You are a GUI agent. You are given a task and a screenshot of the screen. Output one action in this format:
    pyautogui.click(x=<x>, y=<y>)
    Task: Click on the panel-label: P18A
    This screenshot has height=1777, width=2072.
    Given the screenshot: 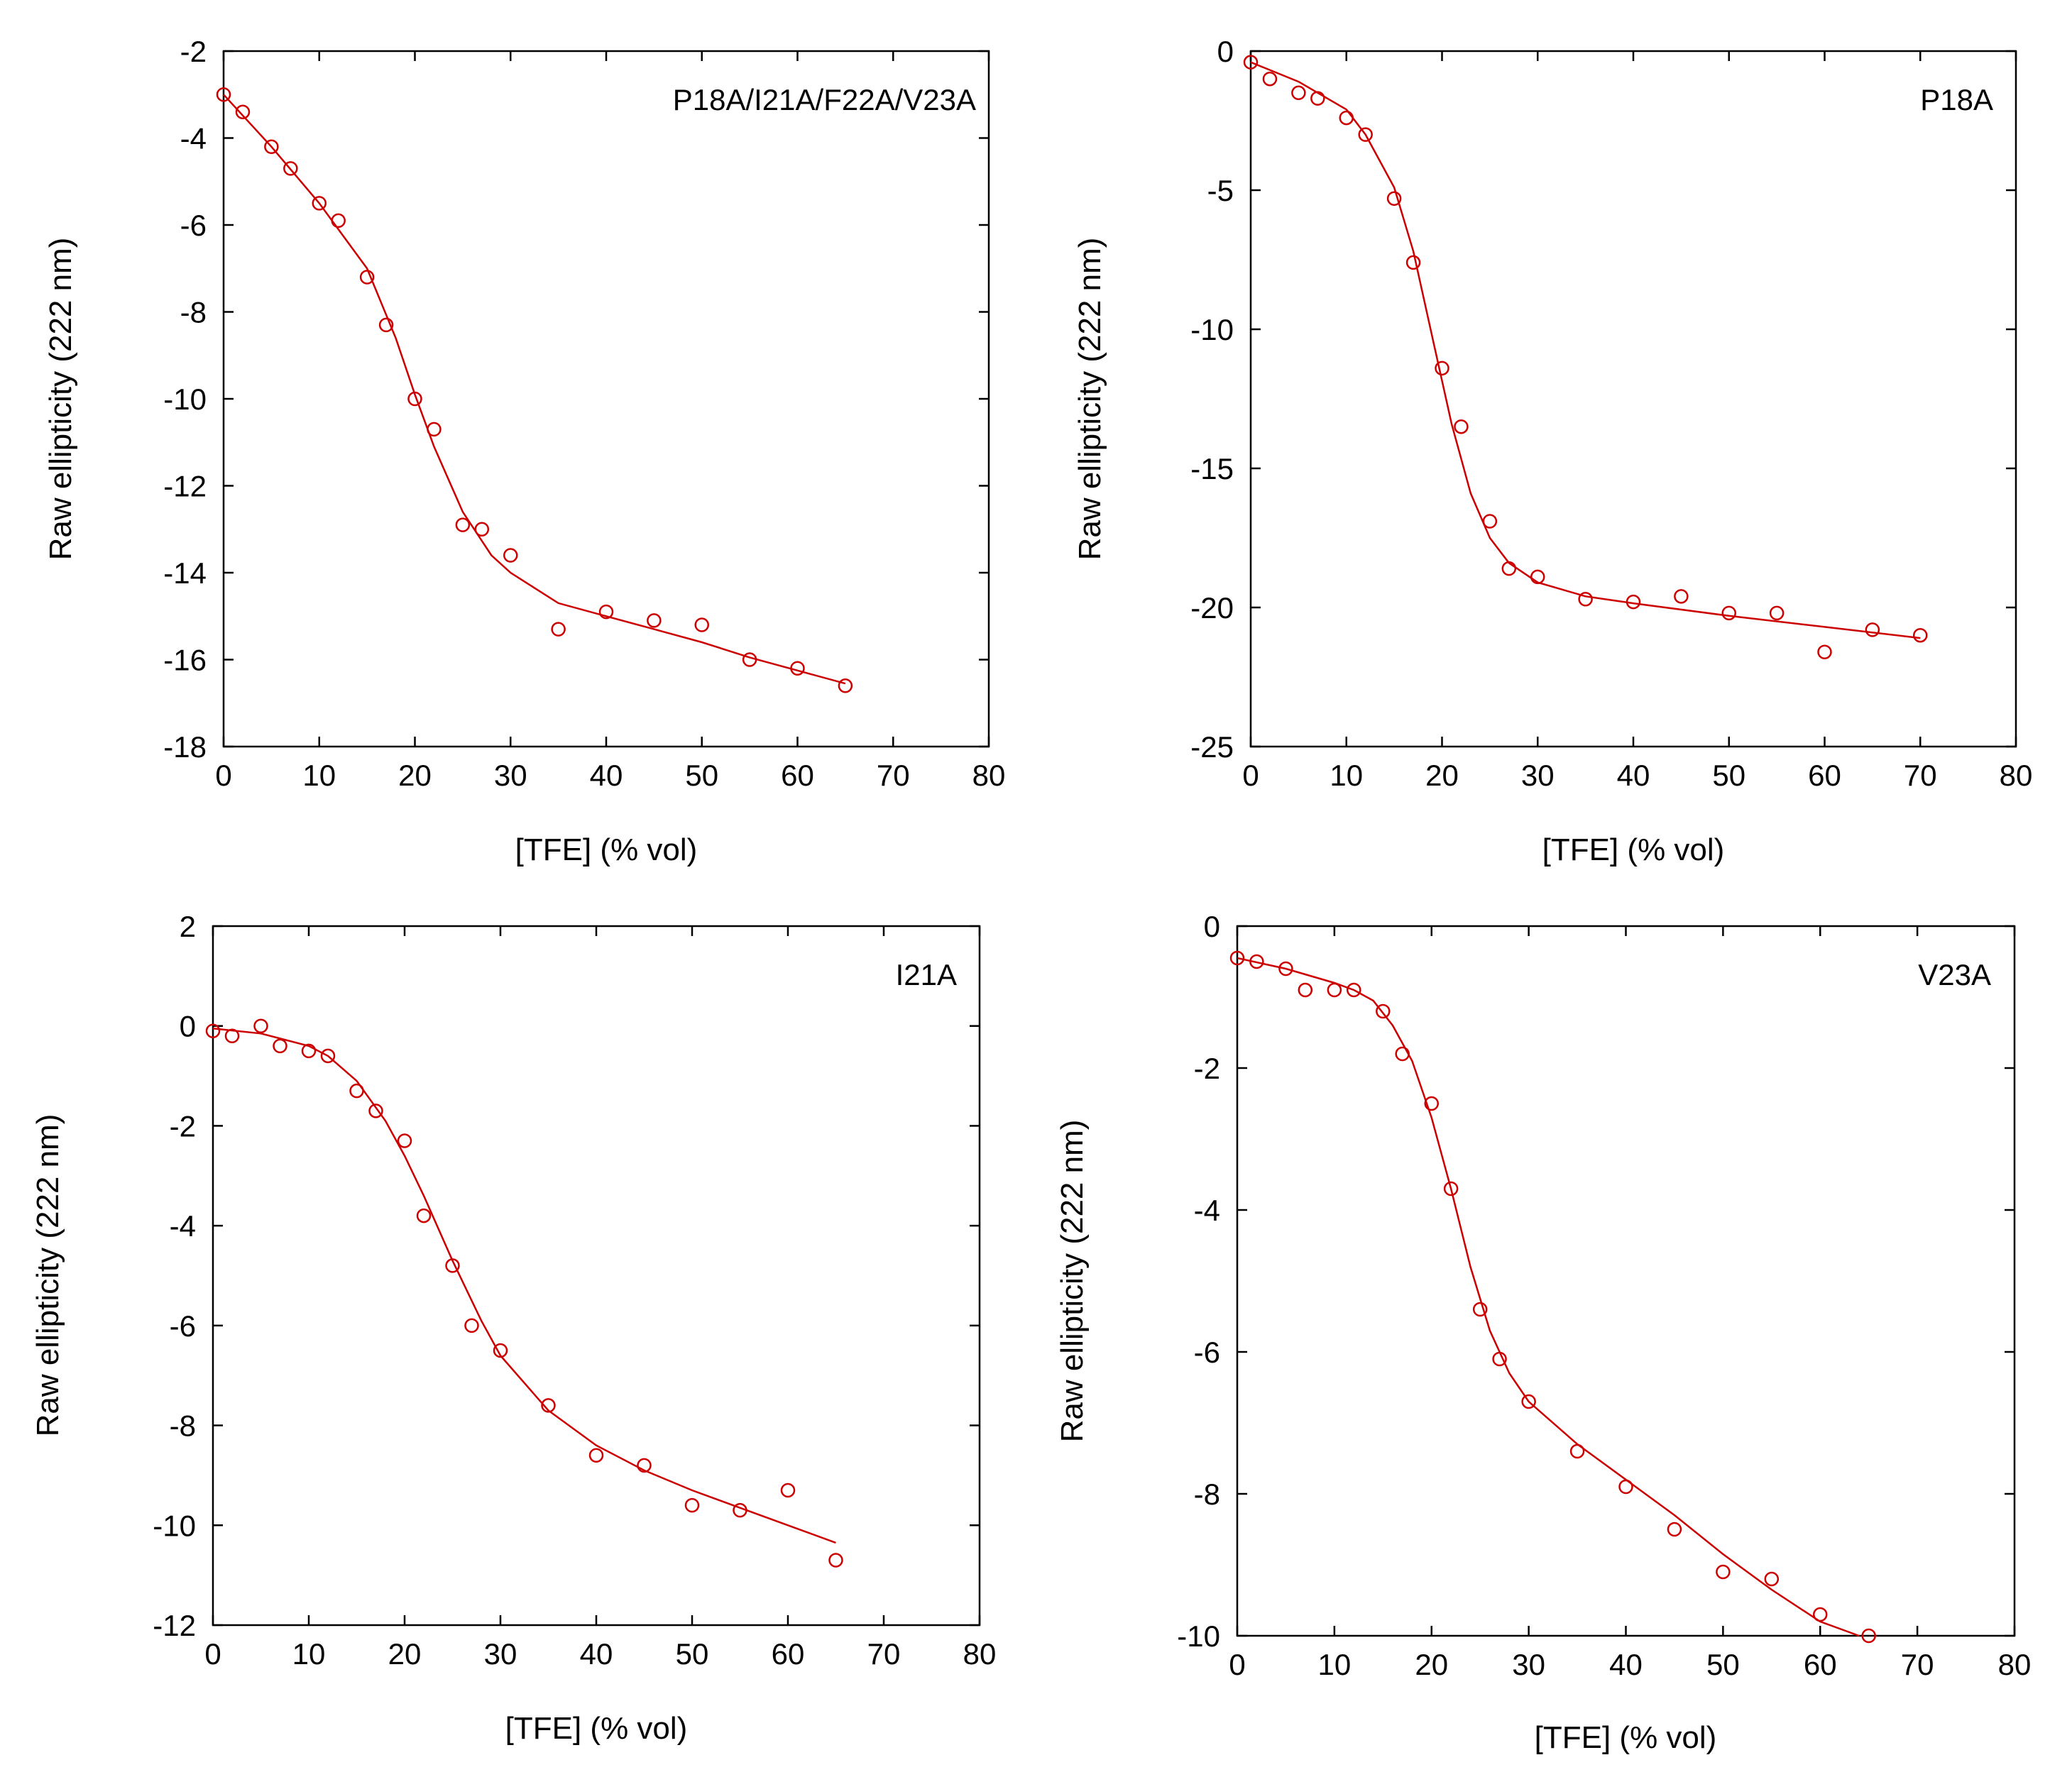 What is the action you would take?
    pyautogui.click(x=1956, y=99)
    